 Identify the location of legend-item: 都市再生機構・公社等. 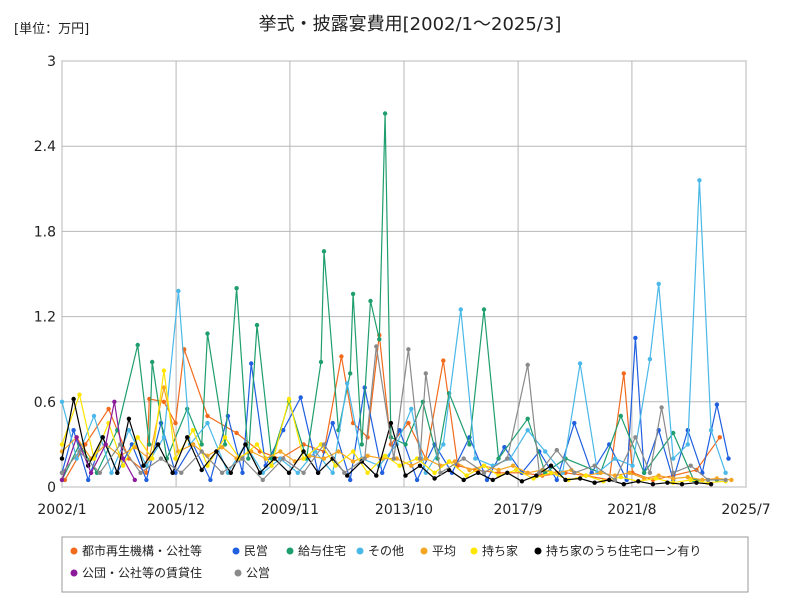
(136, 550).